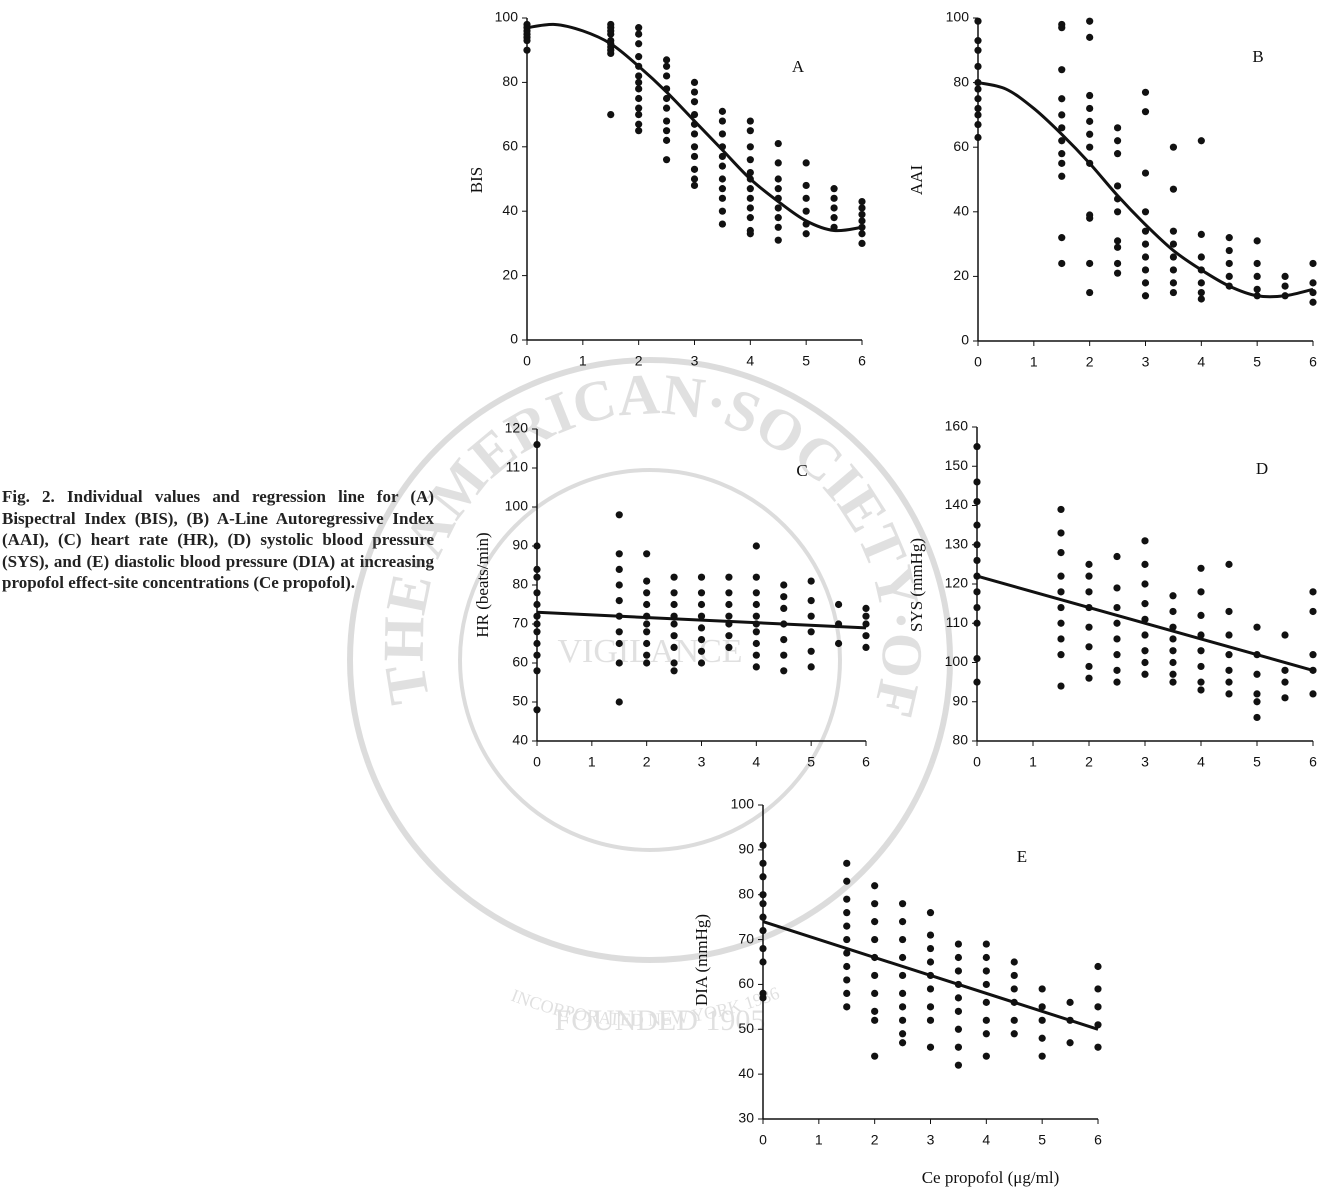 This screenshot has height=1191, width=1330. Describe the element at coordinates (746, 1028) in the screenshot. I see `y-tick-label: 50` at that location.